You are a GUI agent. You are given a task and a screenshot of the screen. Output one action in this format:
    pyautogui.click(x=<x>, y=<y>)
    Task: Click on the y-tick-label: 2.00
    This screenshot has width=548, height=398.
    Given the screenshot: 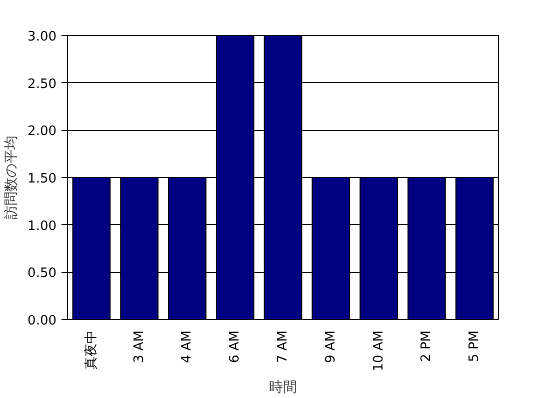 What is the action you would take?
    pyautogui.click(x=42, y=132)
    